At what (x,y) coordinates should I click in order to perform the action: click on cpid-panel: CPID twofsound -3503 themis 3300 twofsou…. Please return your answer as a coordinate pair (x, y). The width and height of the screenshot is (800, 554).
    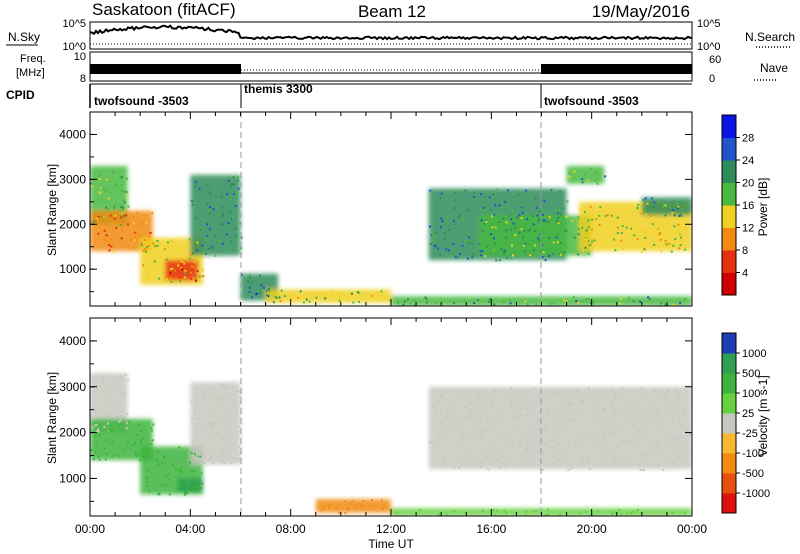
    Looking at the image, I should click on (349, 95).